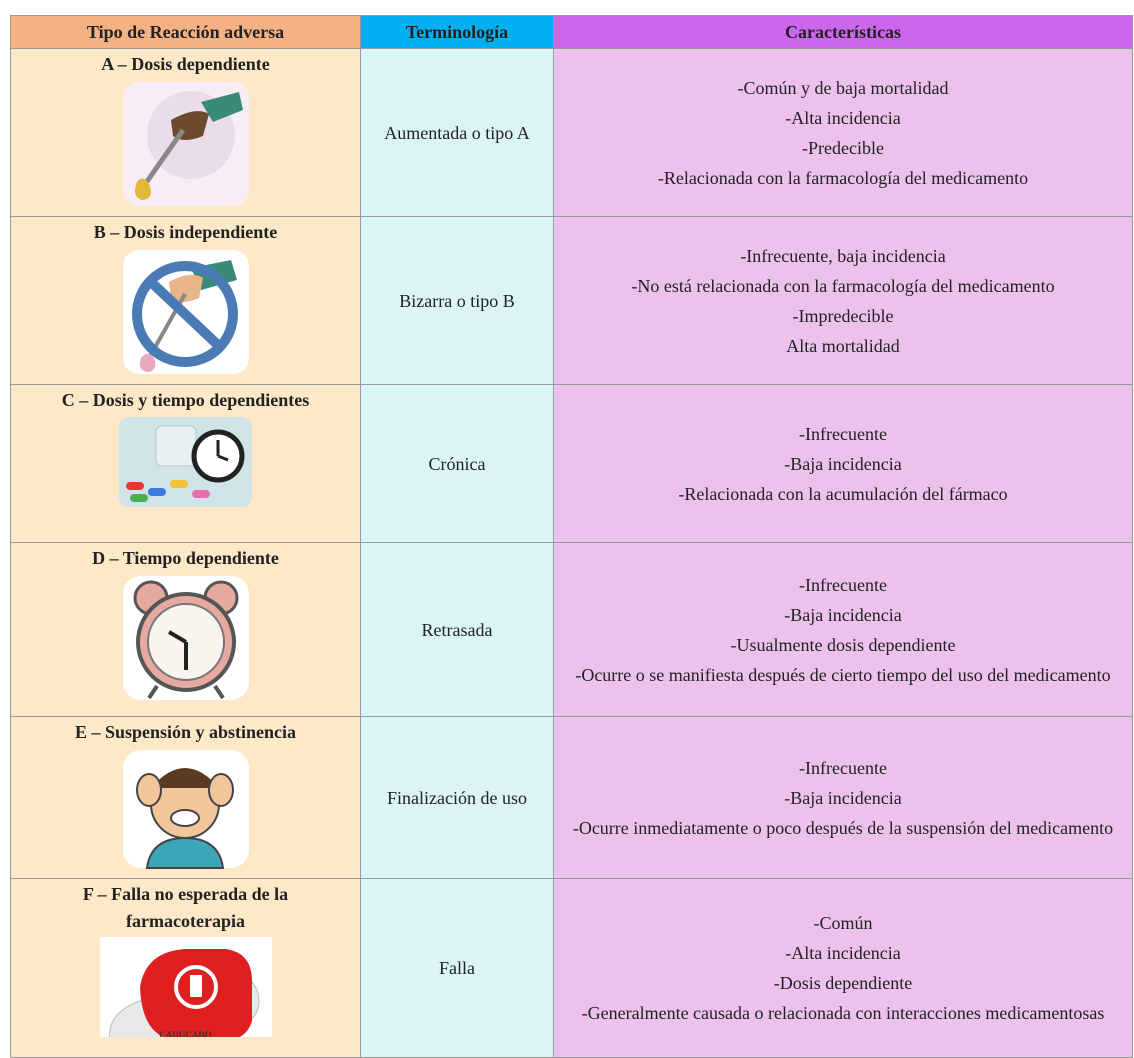  I want to click on header-cell: Tipo de Reacción adversa, so click(185, 32).